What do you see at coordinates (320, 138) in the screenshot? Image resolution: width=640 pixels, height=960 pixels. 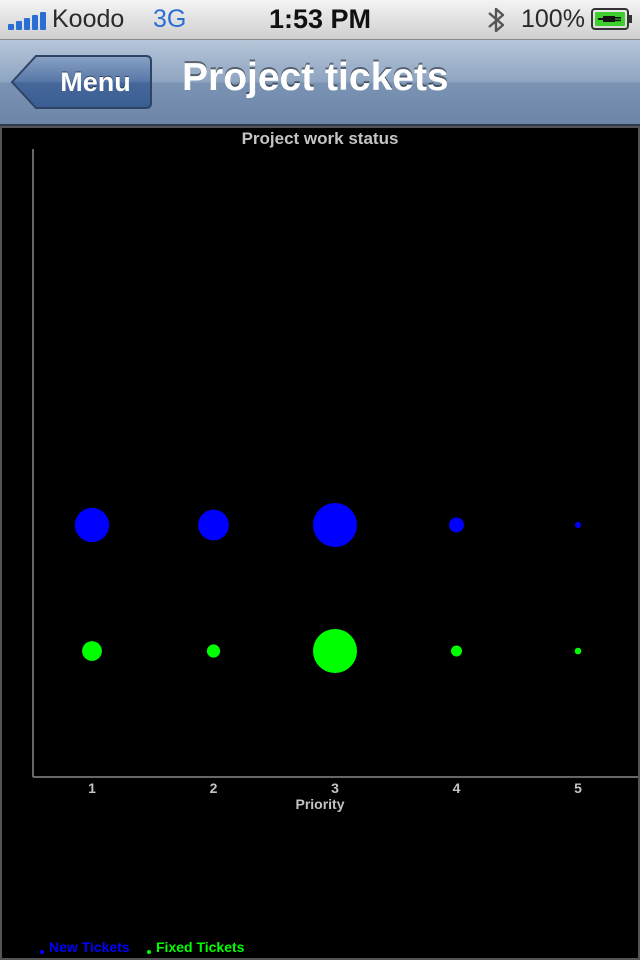 I see `chart-title: Project work status` at bounding box center [320, 138].